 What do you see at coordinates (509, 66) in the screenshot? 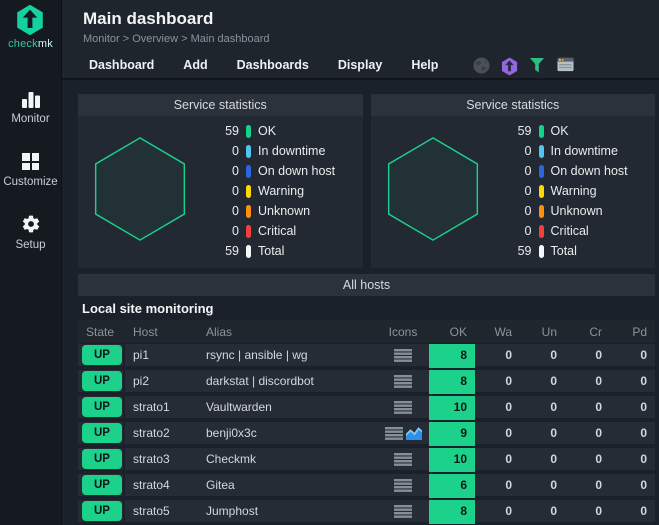
I see `checkmk-version-icon` at bounding box center [509, 66].